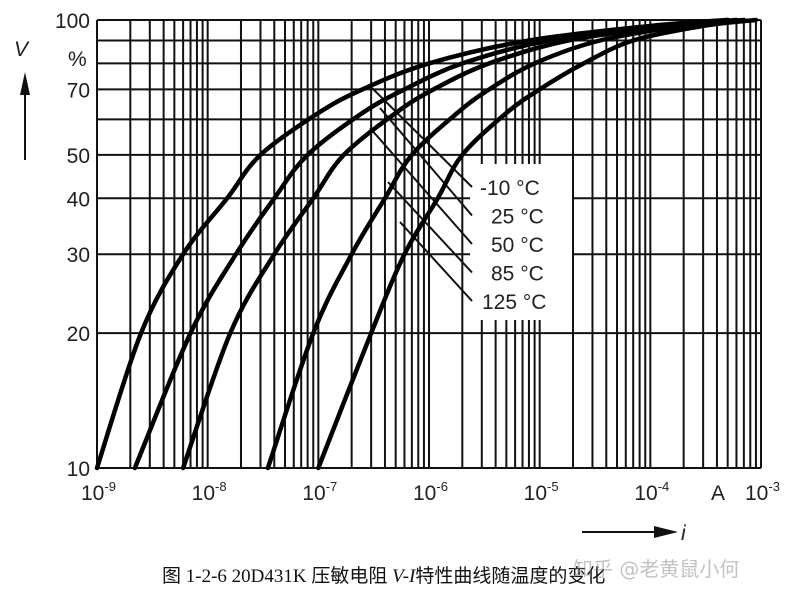 This screenshot has height=596, width=798. What do you see at coordinates (72, 21) in the screenshot?
I see `y-tick-label: 100` at bounding box center [72, 21].